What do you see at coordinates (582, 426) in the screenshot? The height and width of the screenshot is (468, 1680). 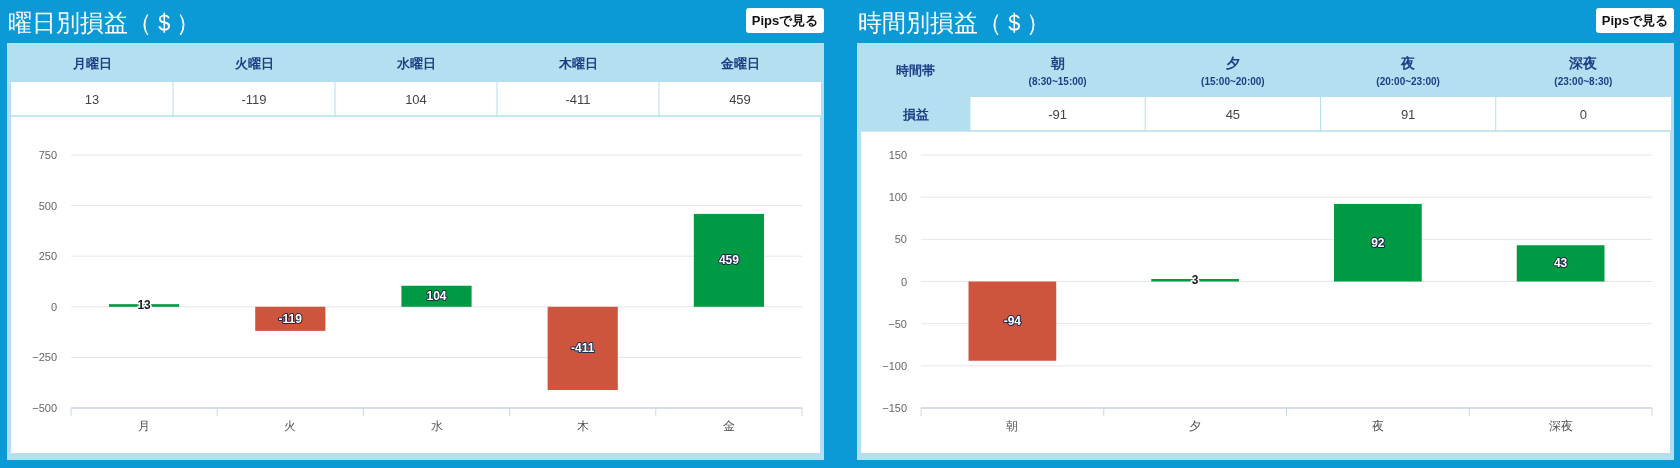 I see `x-tick-label: 木` at bounding box center [582, 426].